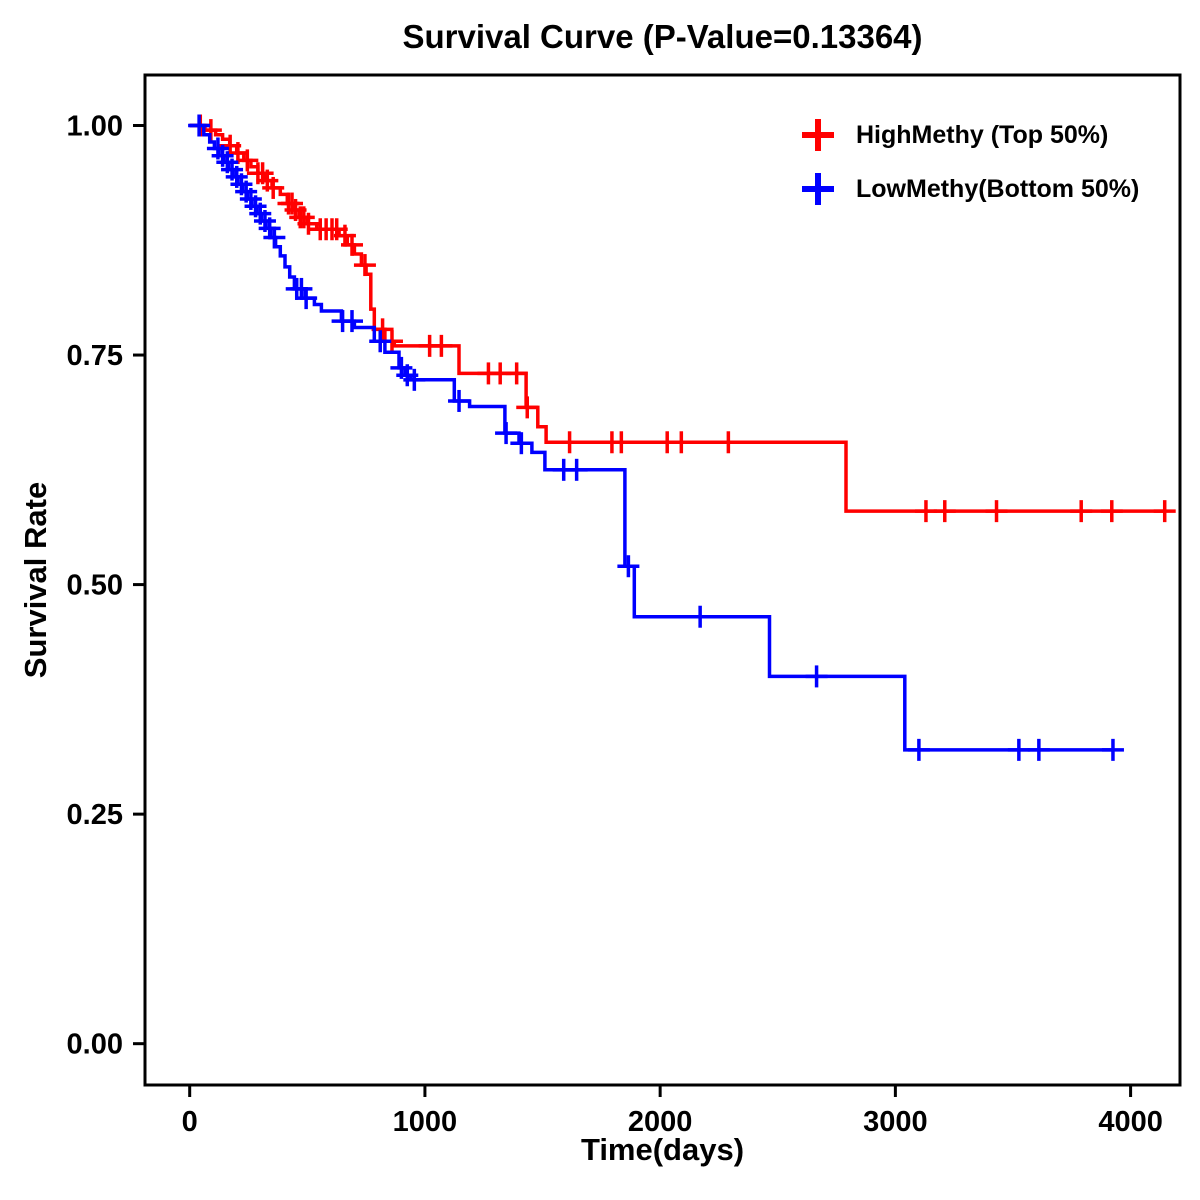 Image resolution: width=1200 pixels, height=1200 pixels. I want to click on legend-item-lowmethy: LowMethy(Bottom 50%), so click(968, 189).